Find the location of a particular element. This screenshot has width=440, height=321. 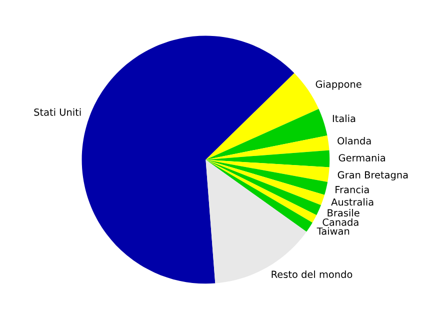

slice-label: Francia is located at coordinates (352, 190).